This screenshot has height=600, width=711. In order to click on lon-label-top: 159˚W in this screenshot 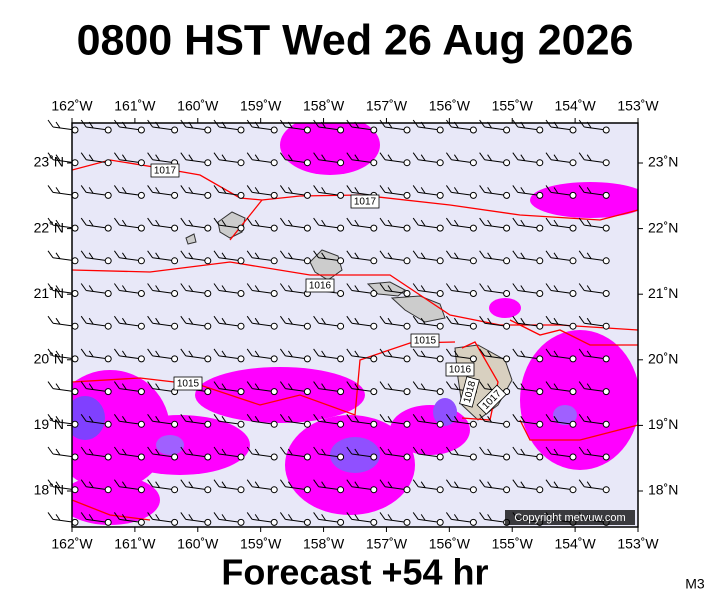, I will do `click(261, 106)`.